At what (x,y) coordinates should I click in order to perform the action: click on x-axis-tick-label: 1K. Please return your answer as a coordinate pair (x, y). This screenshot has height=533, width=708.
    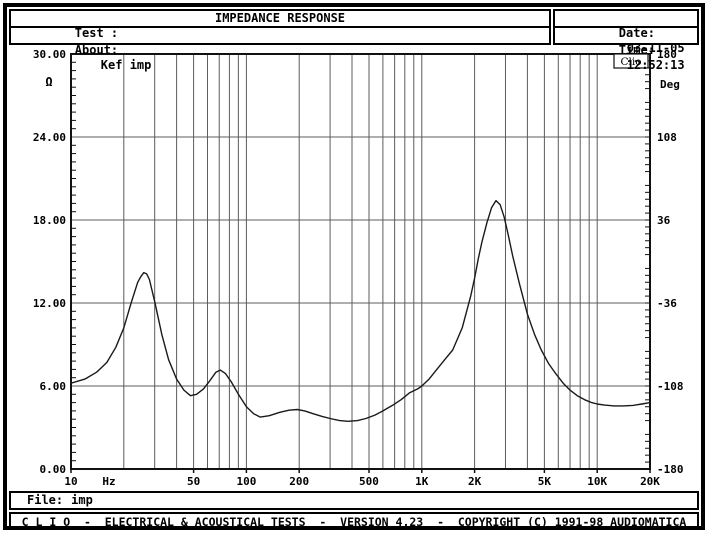
    Looking at the image, I should click on (422, 481).